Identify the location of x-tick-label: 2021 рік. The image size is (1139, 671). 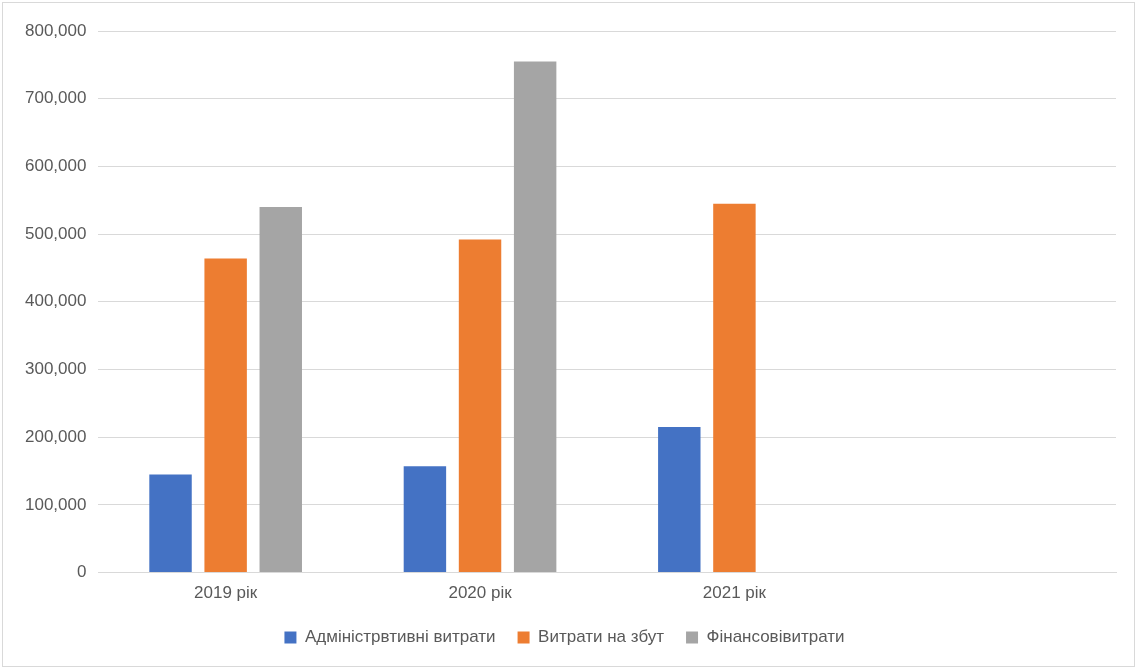
(734, 593).